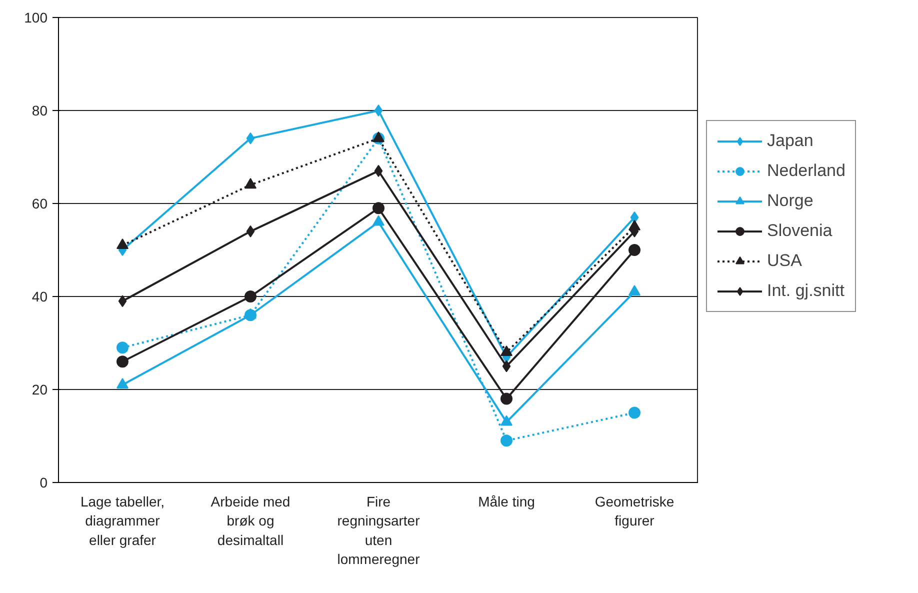  Describe the element at coordinates (40, 390) in the screenshot. I see `y-tick-label: 20` at that location.